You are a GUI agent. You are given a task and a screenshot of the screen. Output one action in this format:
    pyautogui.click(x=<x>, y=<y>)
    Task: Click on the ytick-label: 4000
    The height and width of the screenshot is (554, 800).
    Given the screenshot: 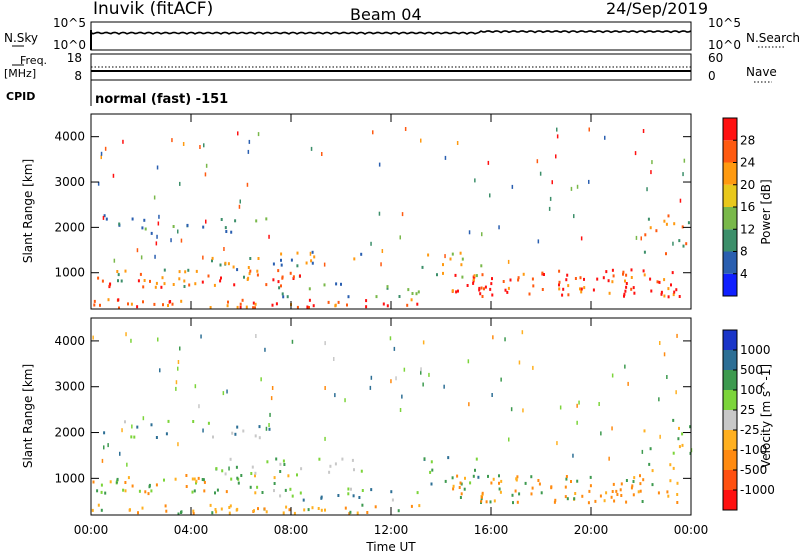 What is the action you would take?
    pyautogui.click(x=69, y=341)
    